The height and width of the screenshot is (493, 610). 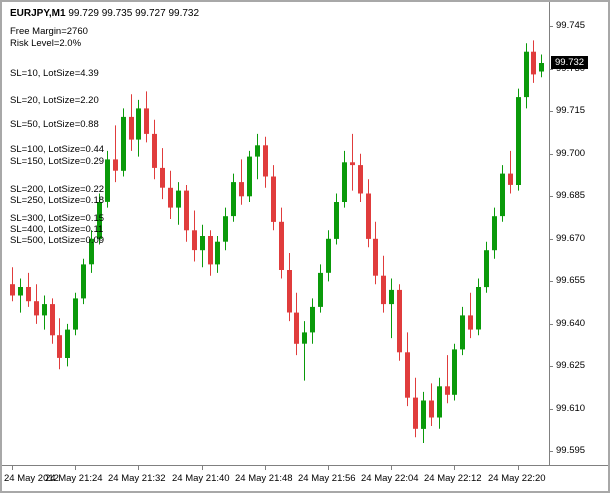 What do you see at coordinates (327, 478) in the screenshot?
I see `time-label: 24 May 21:56` at bounding box center [327, 478].